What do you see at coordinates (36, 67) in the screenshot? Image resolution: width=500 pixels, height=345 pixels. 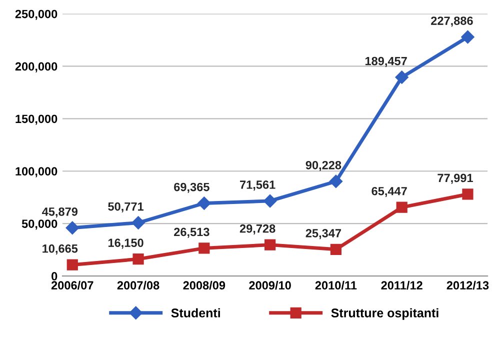 I see `y-tick-label: 200,000` at bounding box center [36, 67].